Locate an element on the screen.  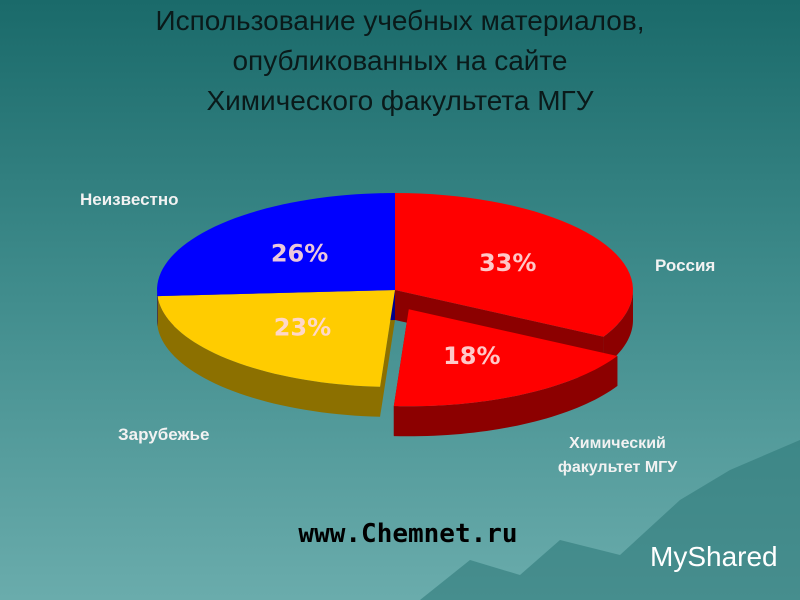
category-label: Химический факультет МГУ is located at coordinates (617, 455).